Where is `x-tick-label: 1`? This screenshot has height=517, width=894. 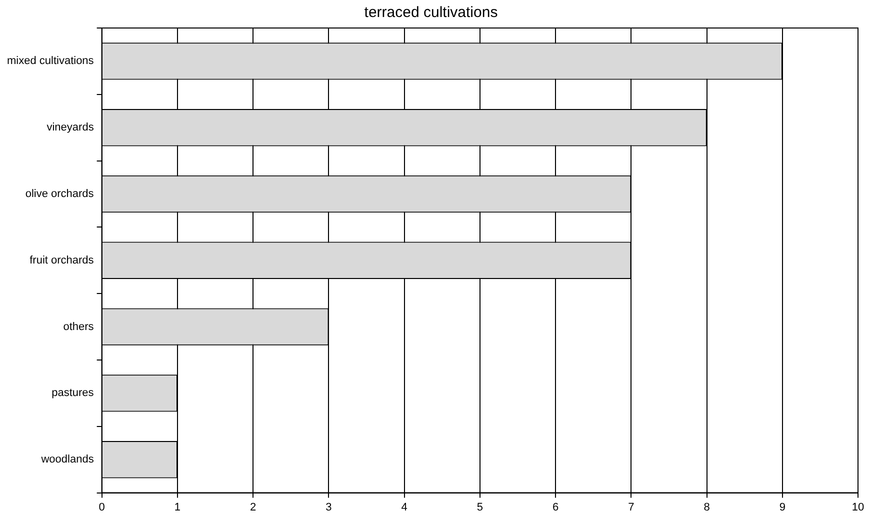 x-tick-label: 1 is located at coordinates (177, 507).